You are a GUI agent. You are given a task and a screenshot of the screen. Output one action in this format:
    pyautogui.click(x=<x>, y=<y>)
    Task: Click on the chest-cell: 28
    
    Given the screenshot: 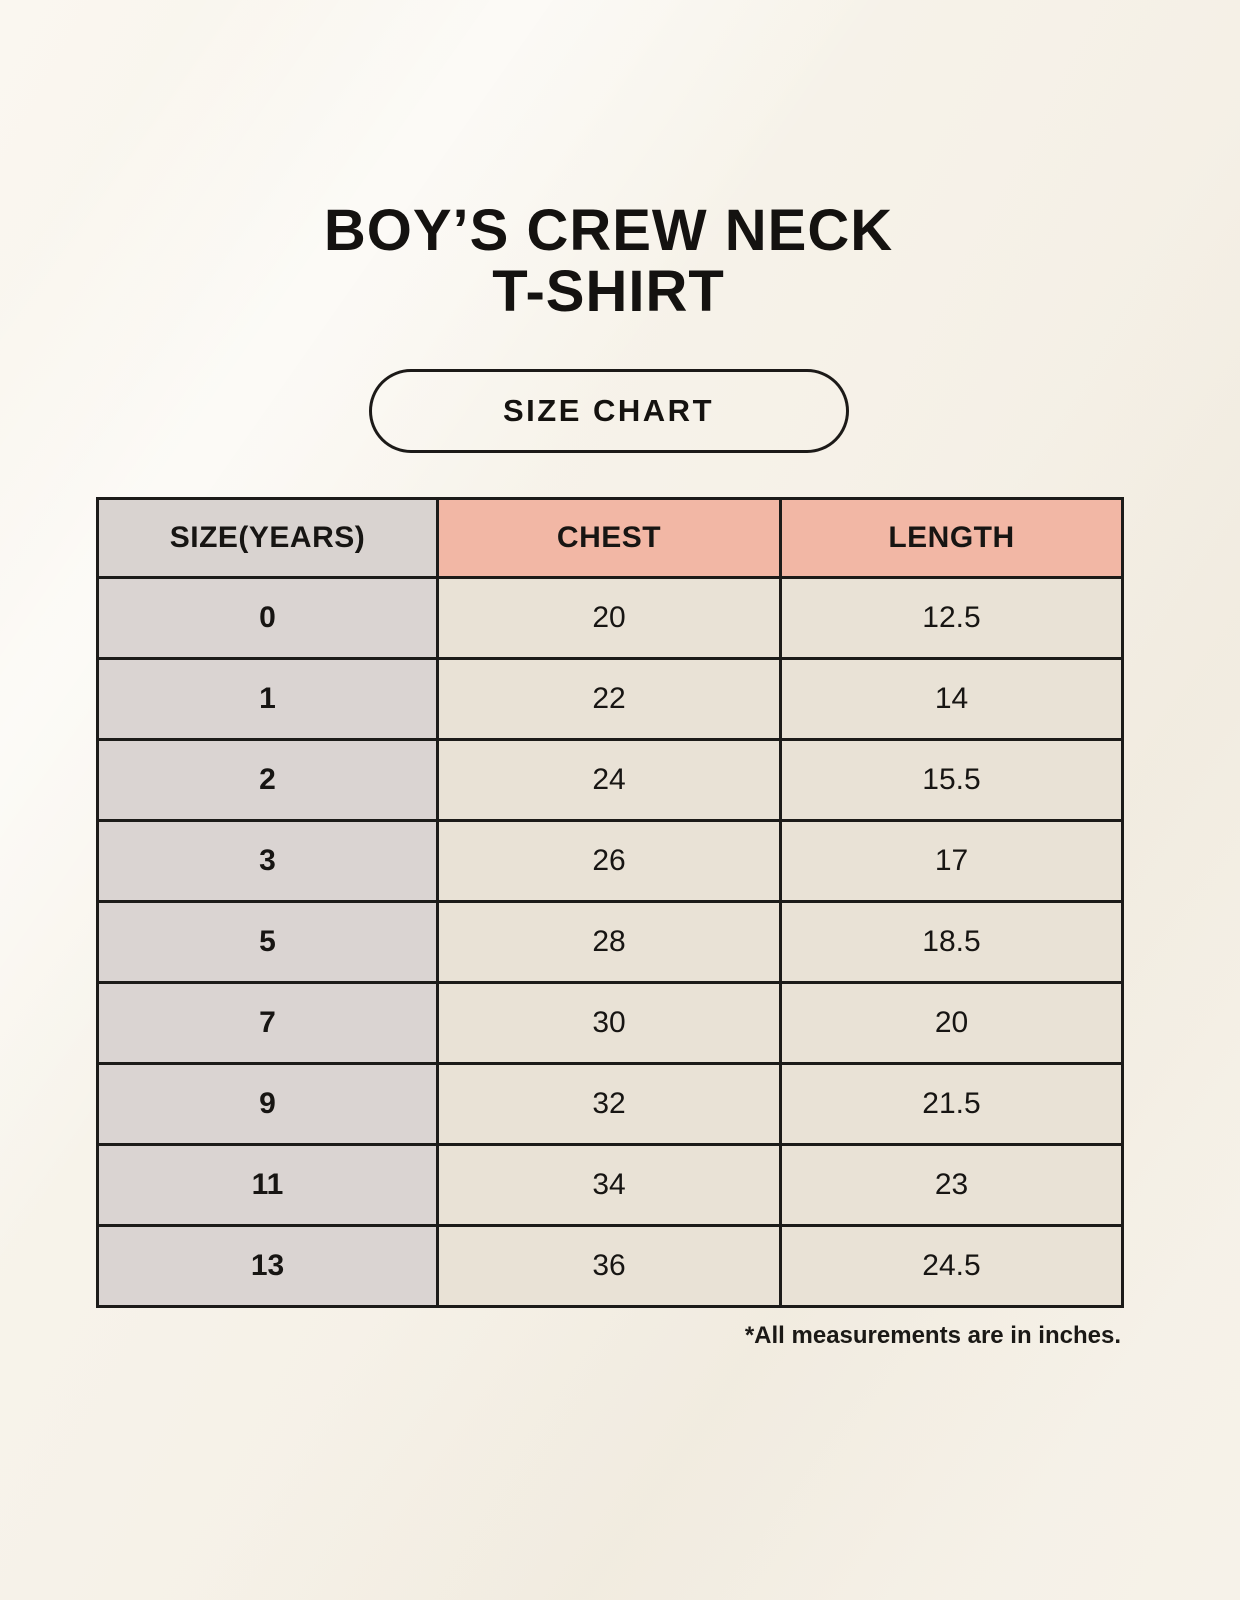 What is the action you would take?
    pyautogui.click(x=609, y=941)
    